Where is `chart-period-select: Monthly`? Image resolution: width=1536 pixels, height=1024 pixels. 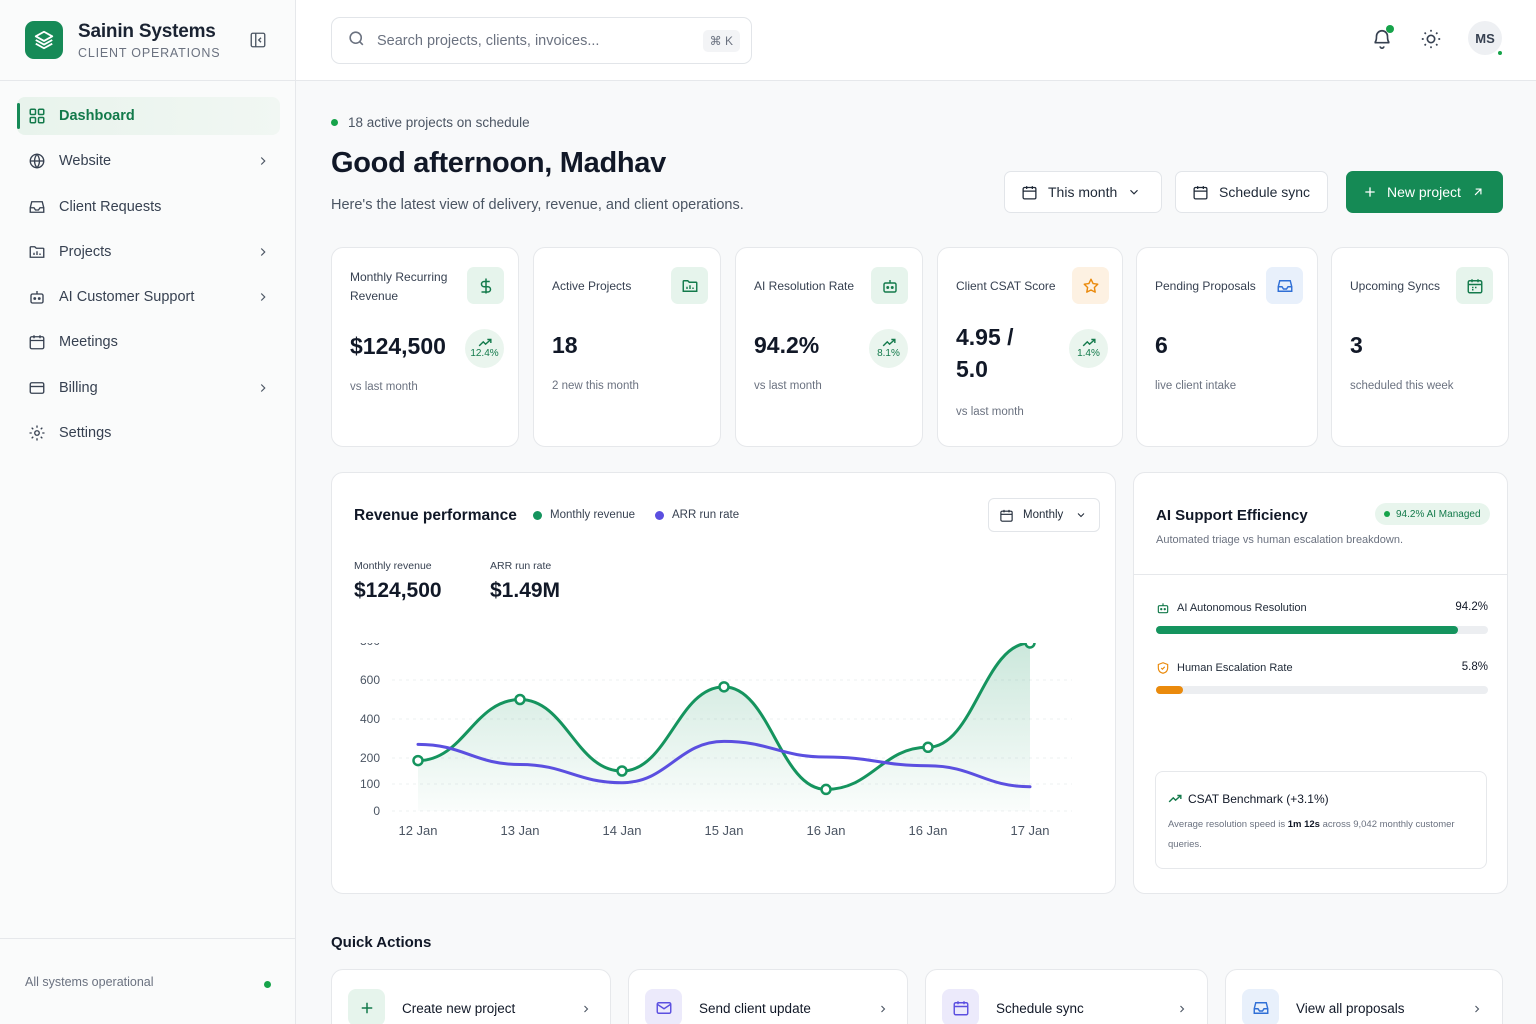
chart-period-select: Monthly is located at coordinates (1044, 515).